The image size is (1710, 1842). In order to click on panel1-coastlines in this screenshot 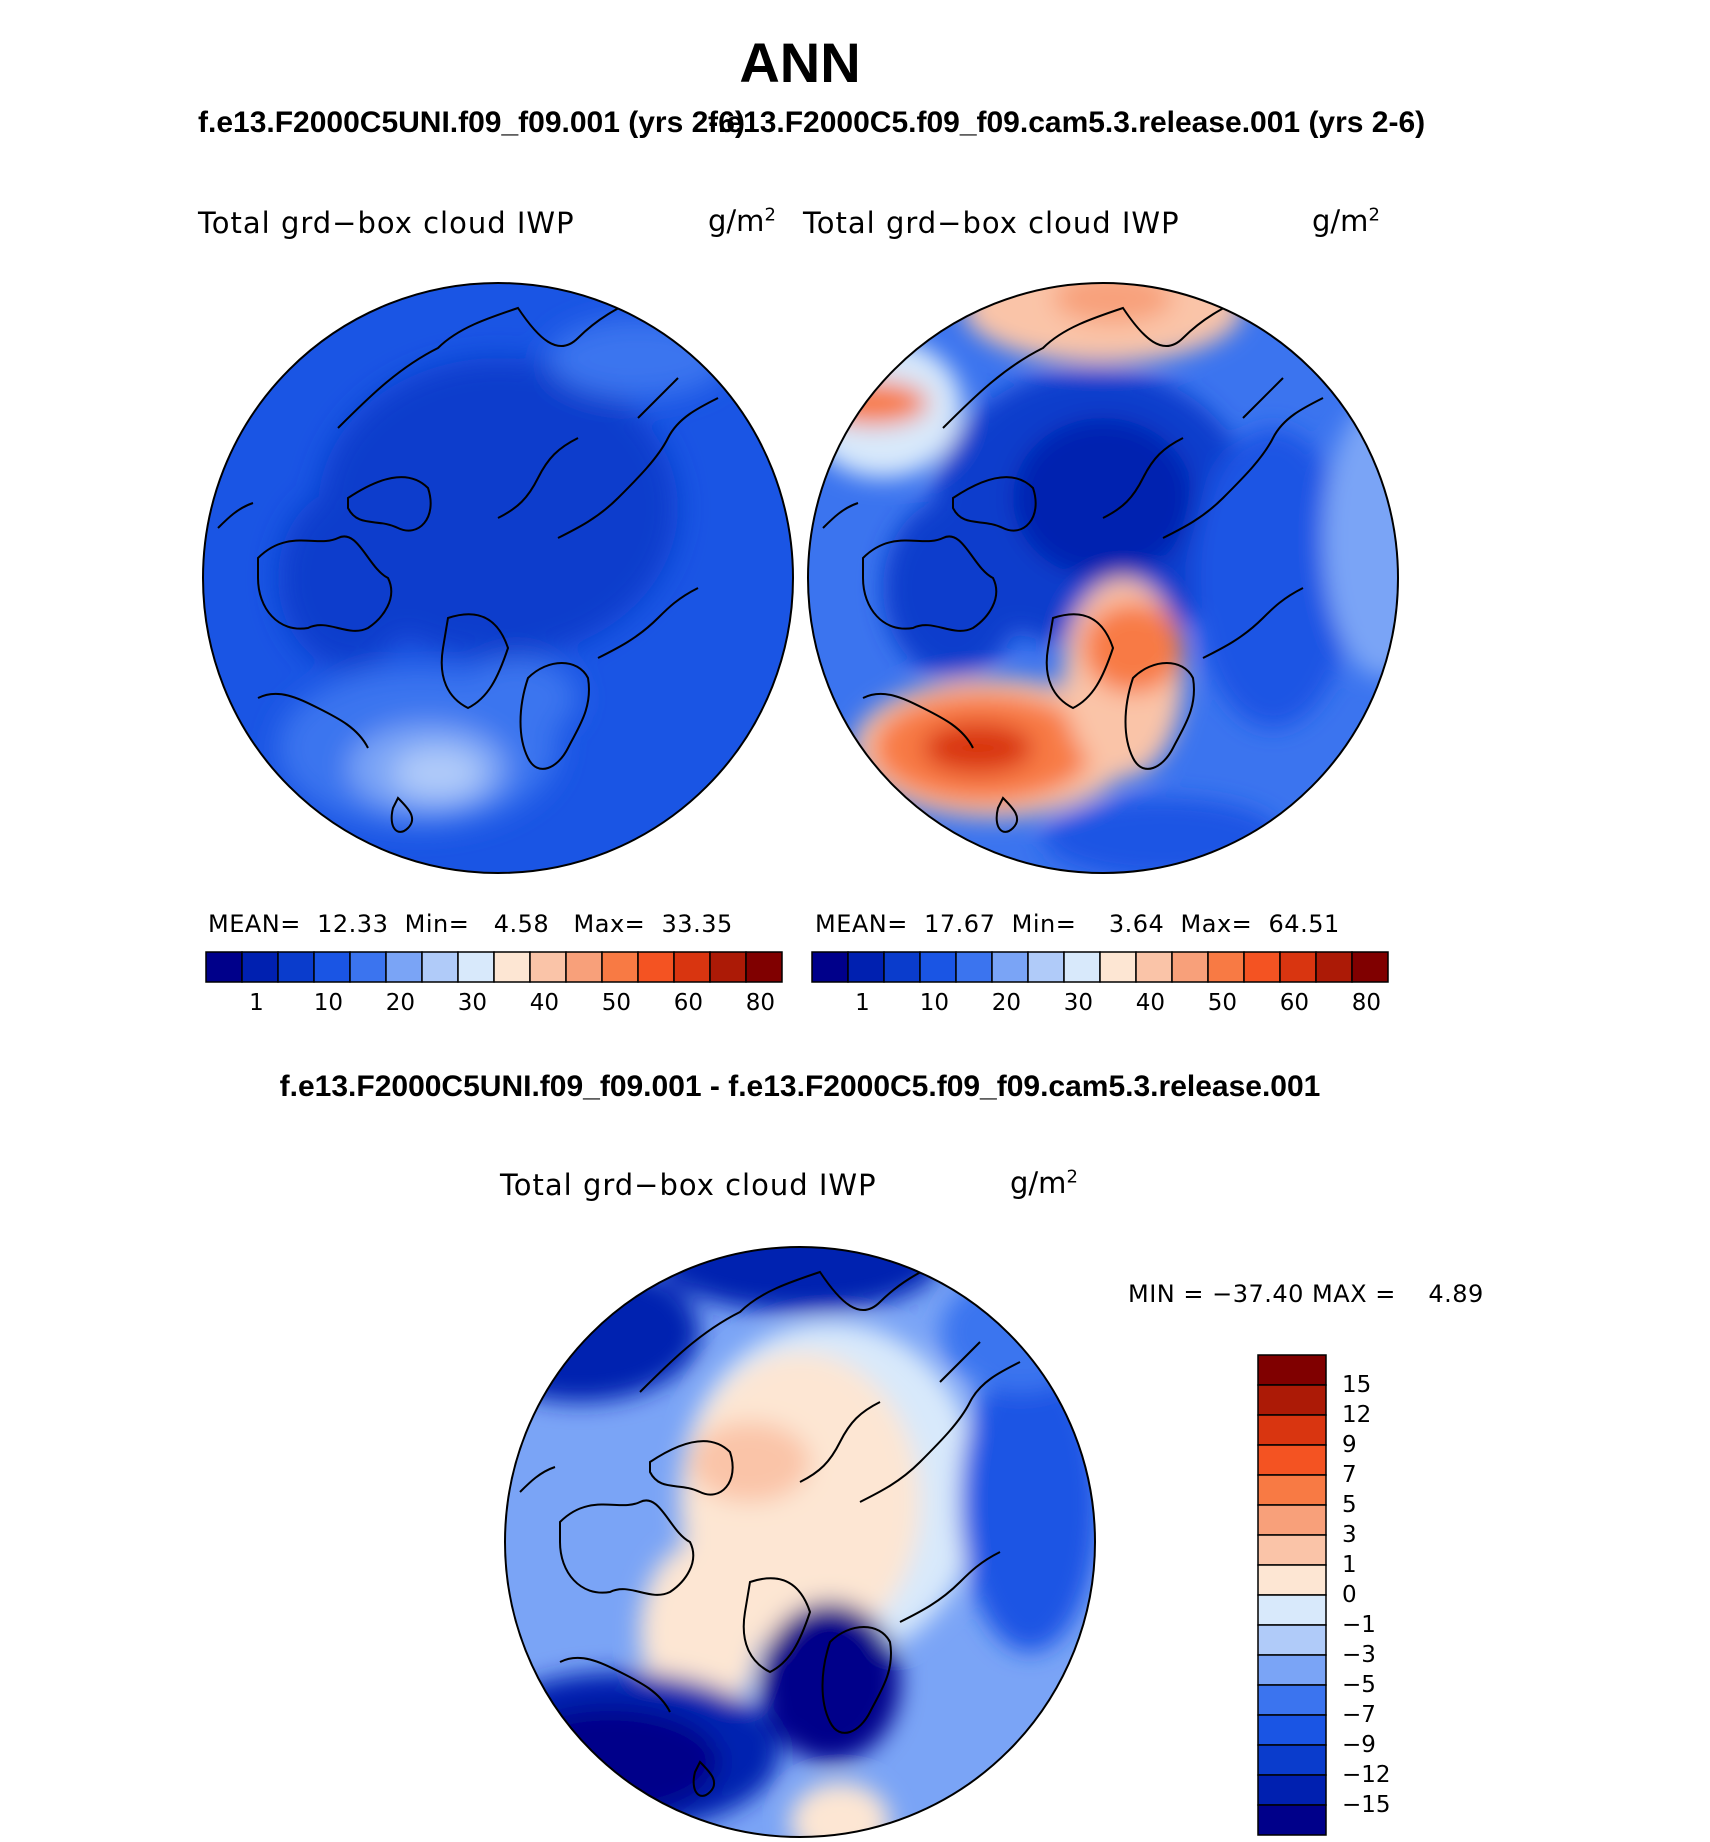, I will do `click(468, 565)`.